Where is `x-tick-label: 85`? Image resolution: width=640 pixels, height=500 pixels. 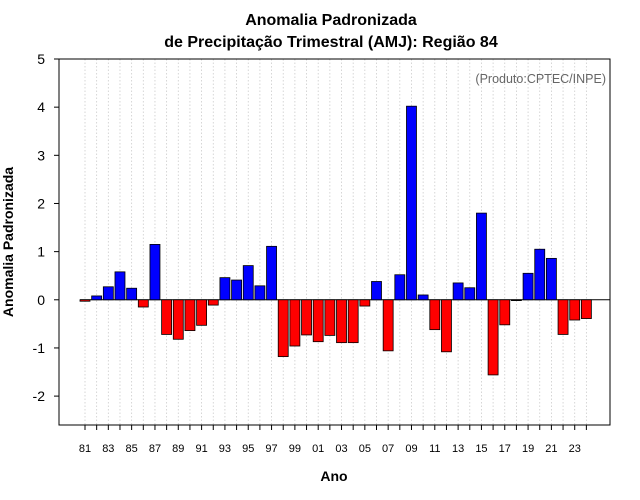 x-tick-label: 85 is located at coordinates (132, 449).